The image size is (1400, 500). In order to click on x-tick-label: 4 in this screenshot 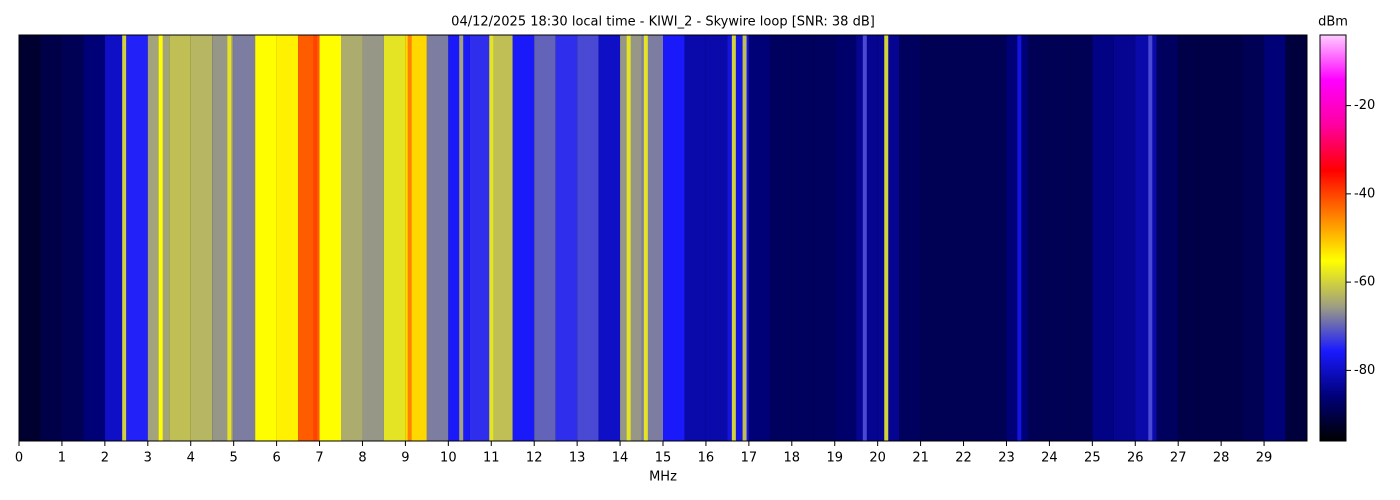, I will do `click(191, 458)`.